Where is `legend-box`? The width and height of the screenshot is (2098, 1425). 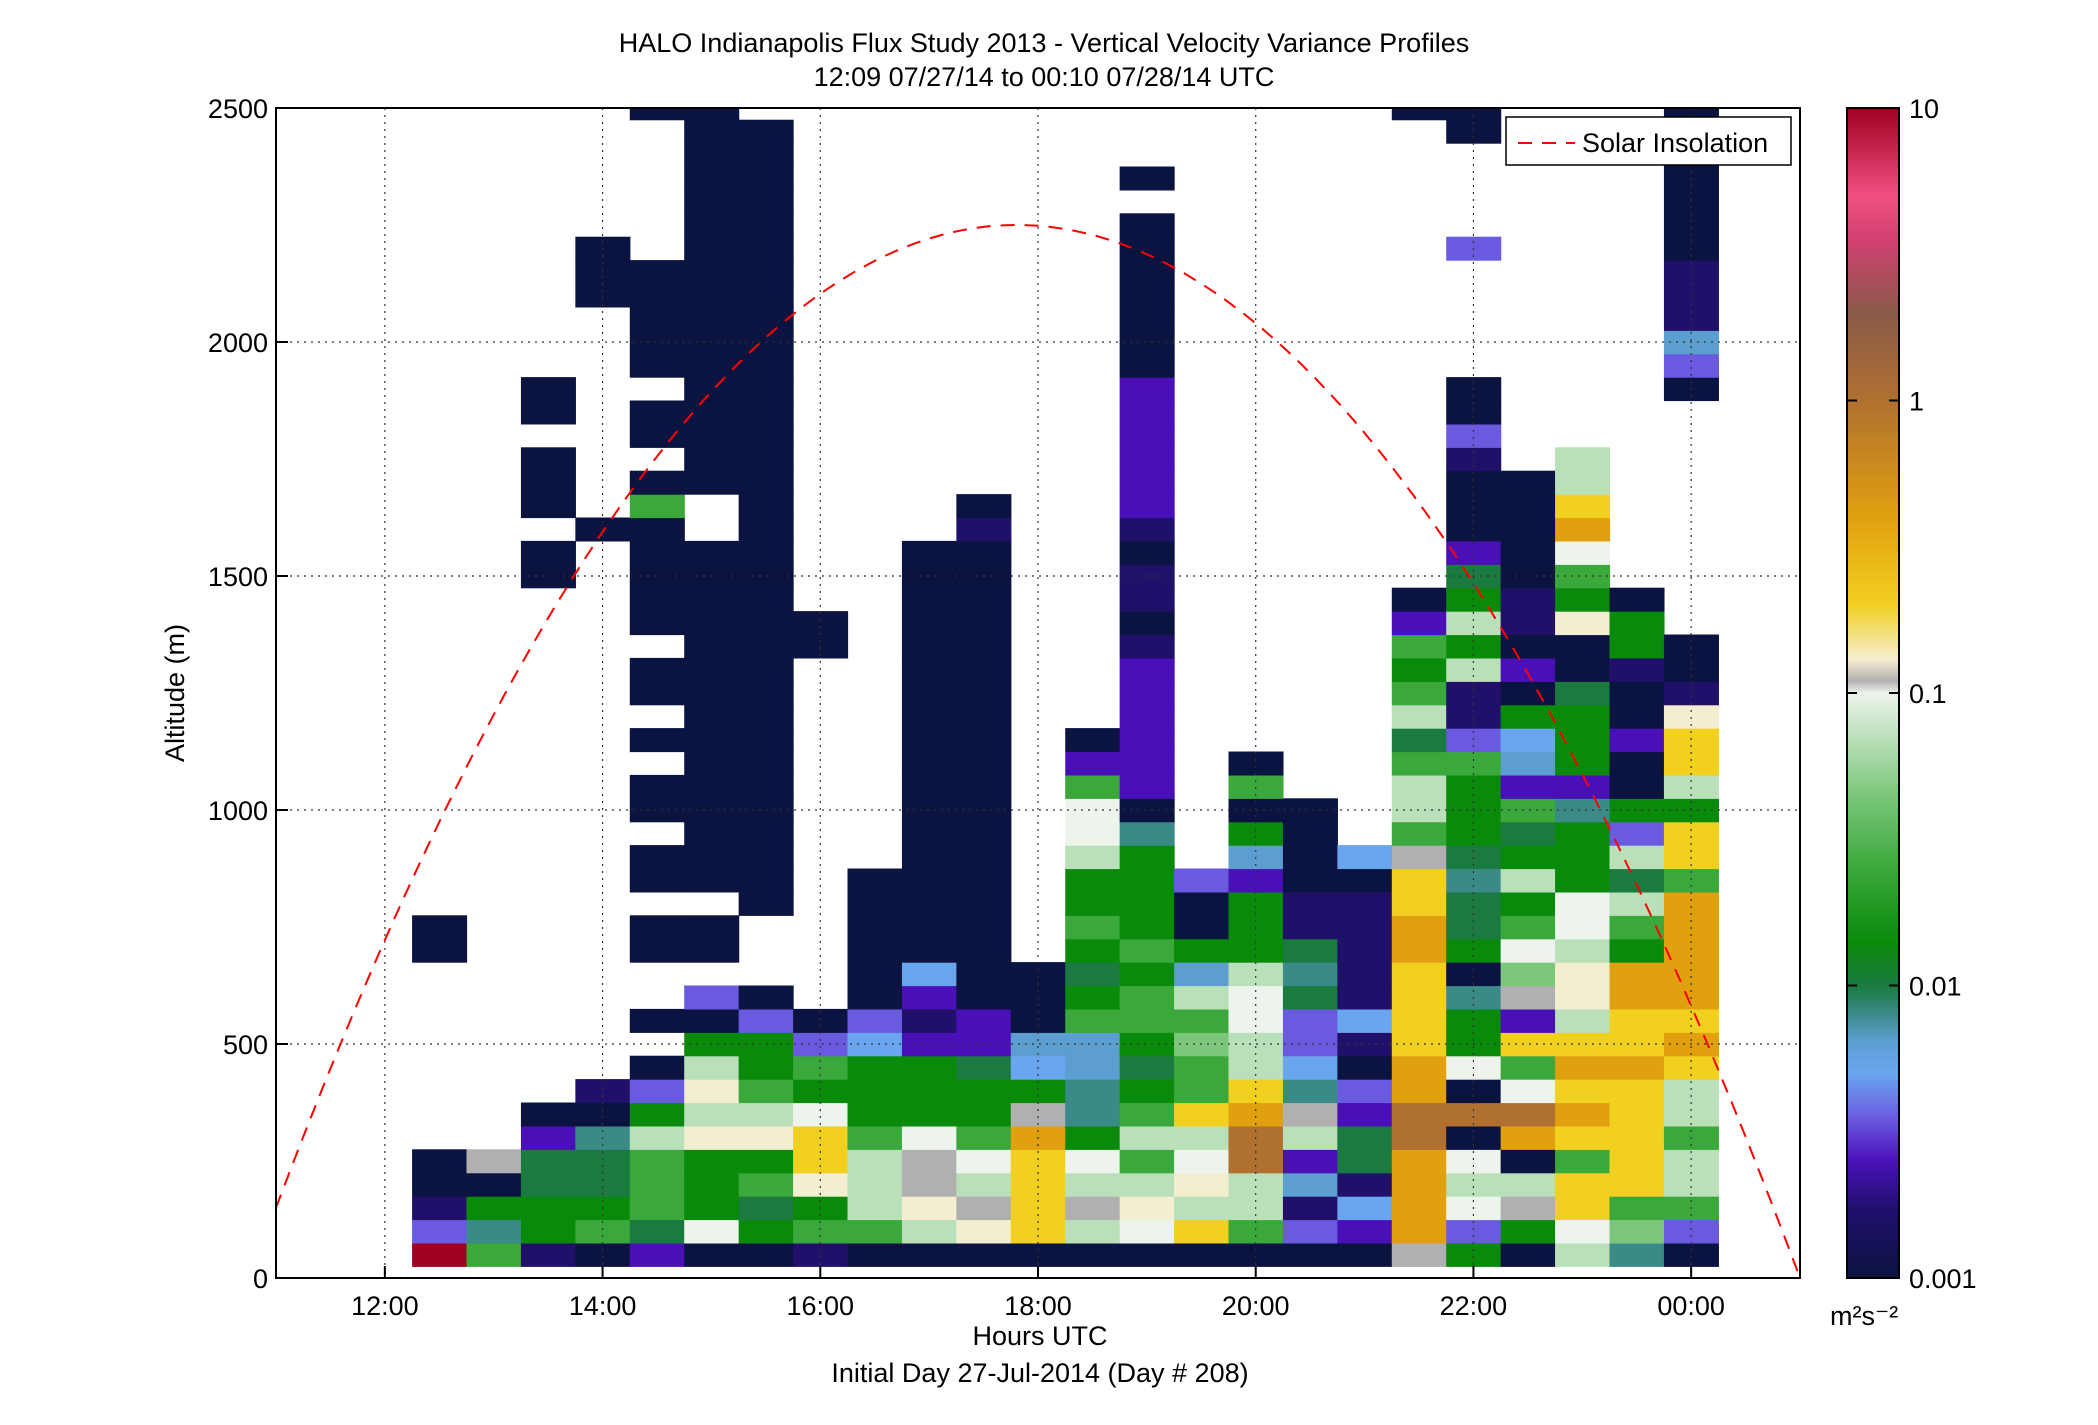 legend-box is located at coordinates (1648, 141).